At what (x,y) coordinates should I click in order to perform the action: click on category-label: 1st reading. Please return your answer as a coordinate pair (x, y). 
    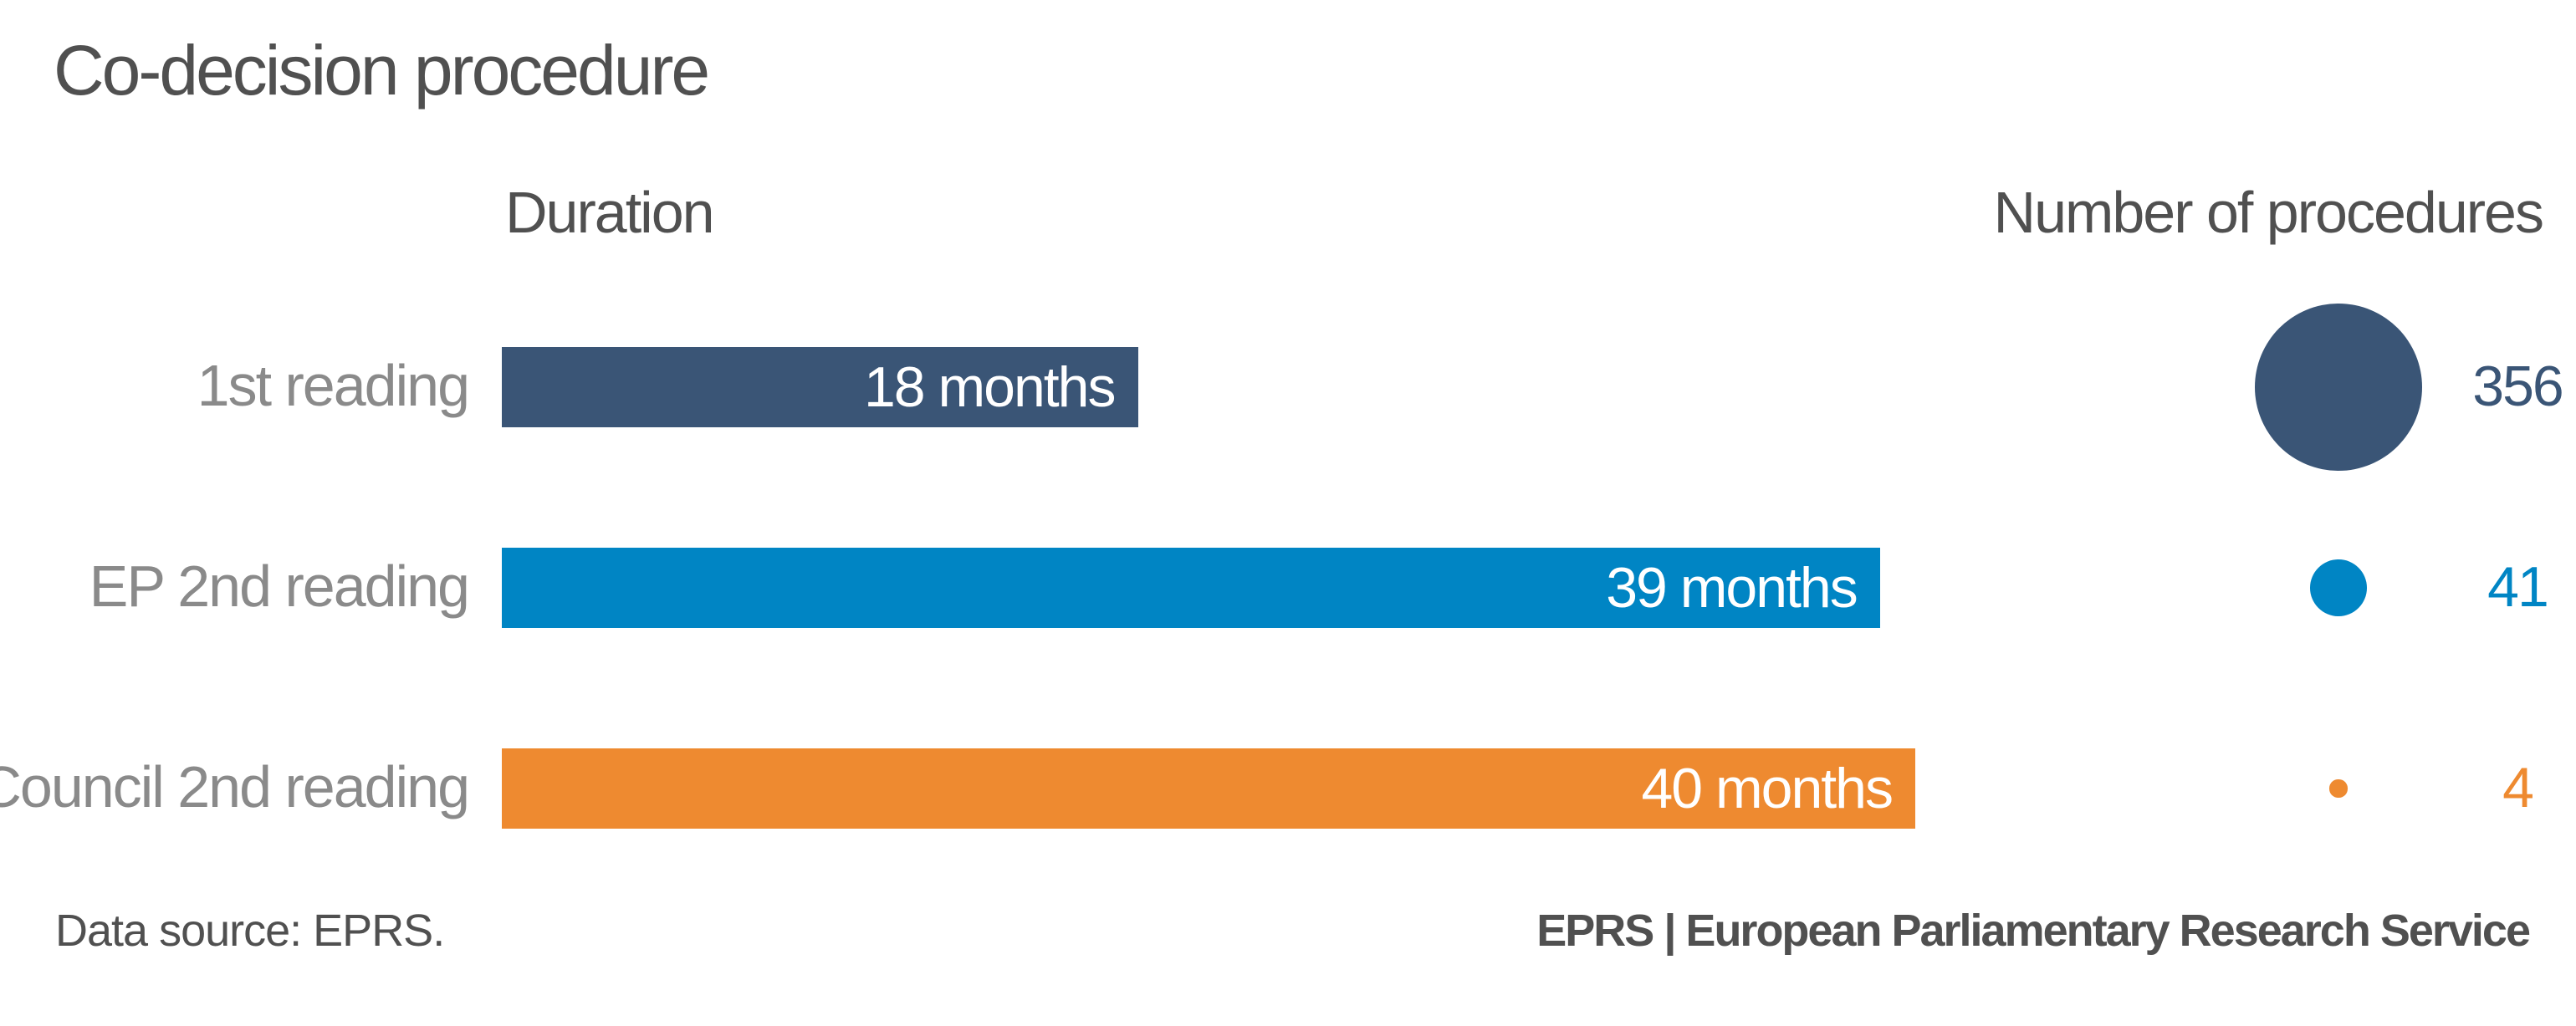
    Looking at the image, I should click on (333, 385).